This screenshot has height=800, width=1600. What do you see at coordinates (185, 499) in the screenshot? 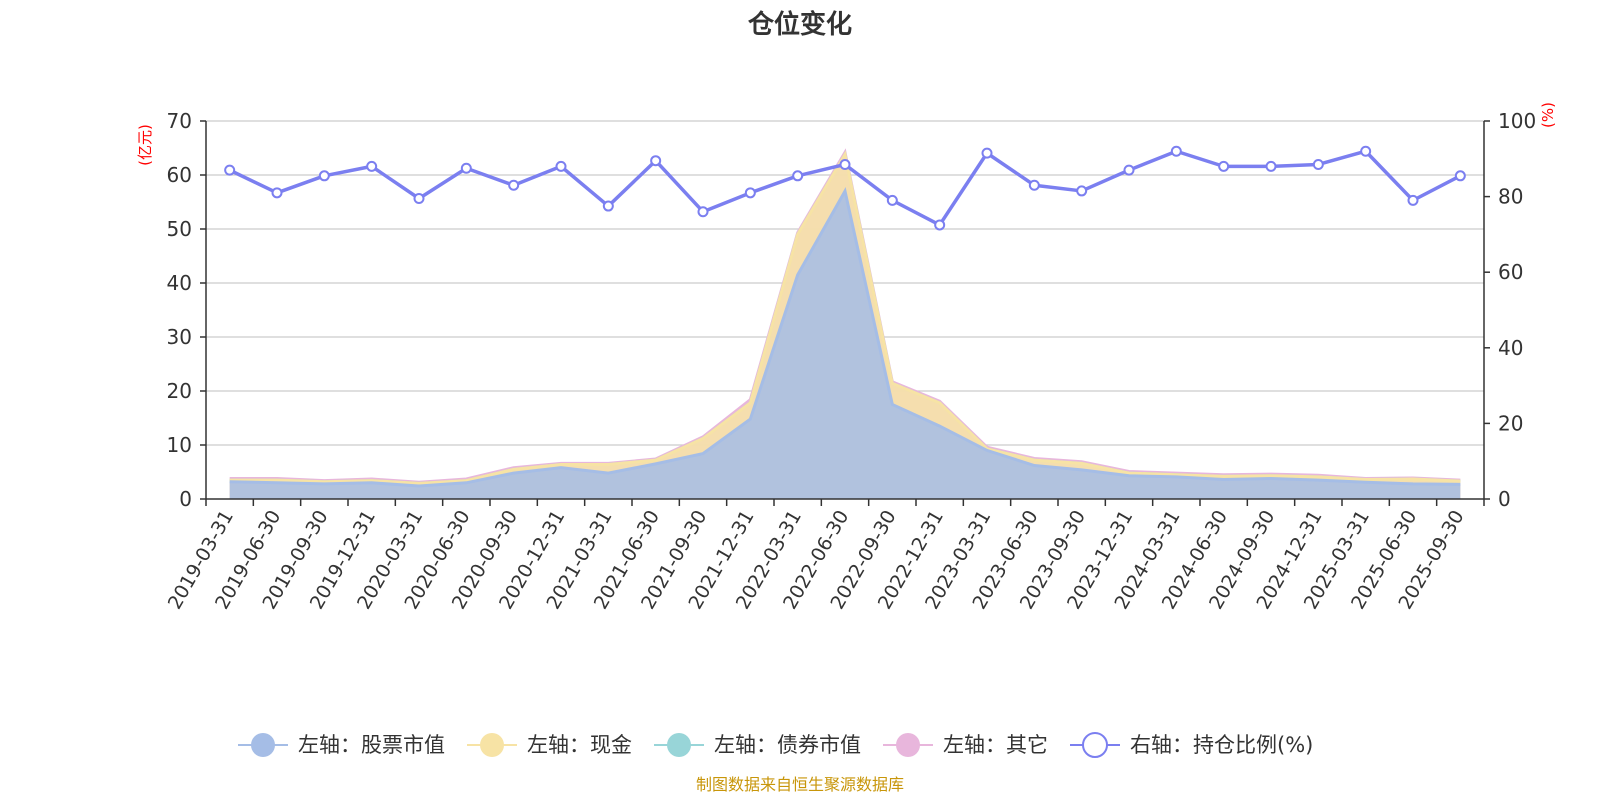
I see `left-tick-label: 0` at bounding box center [185, 499].